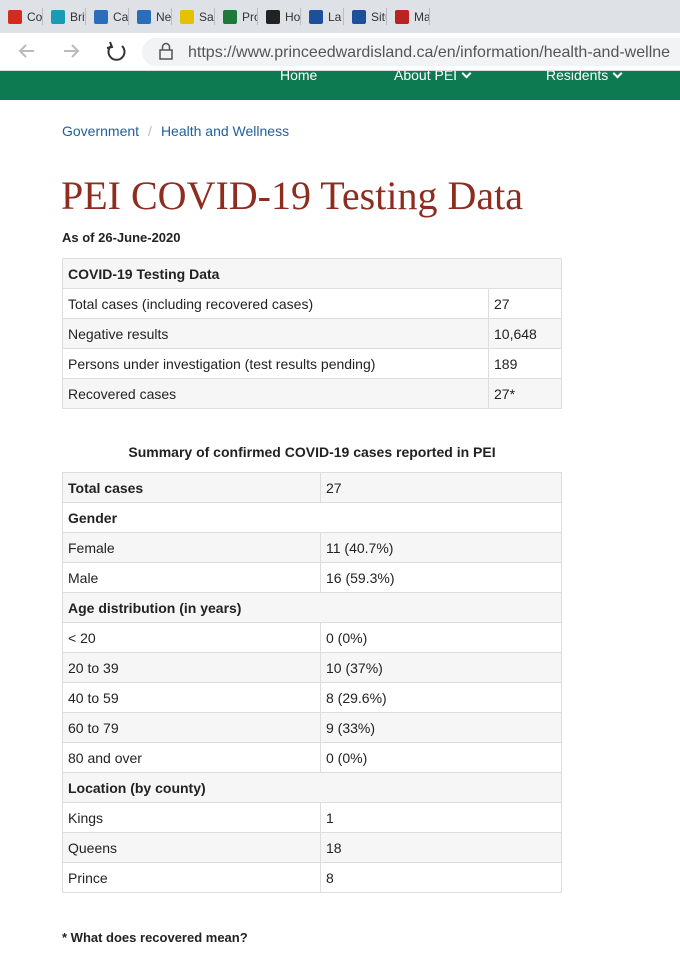  I want to click on breadcrumb-link: Health and Wellness, so click(225, 131).